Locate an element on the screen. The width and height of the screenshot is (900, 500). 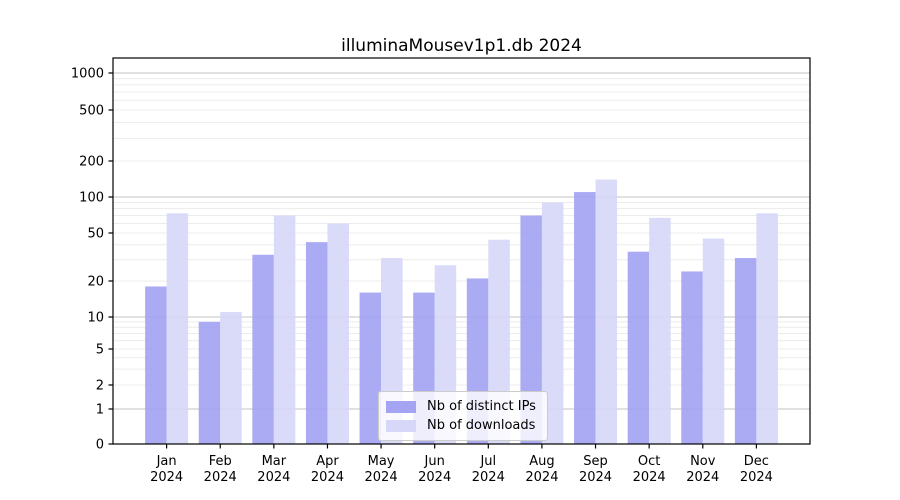
bar-downloads-sep is located at coordinates (606, 311).